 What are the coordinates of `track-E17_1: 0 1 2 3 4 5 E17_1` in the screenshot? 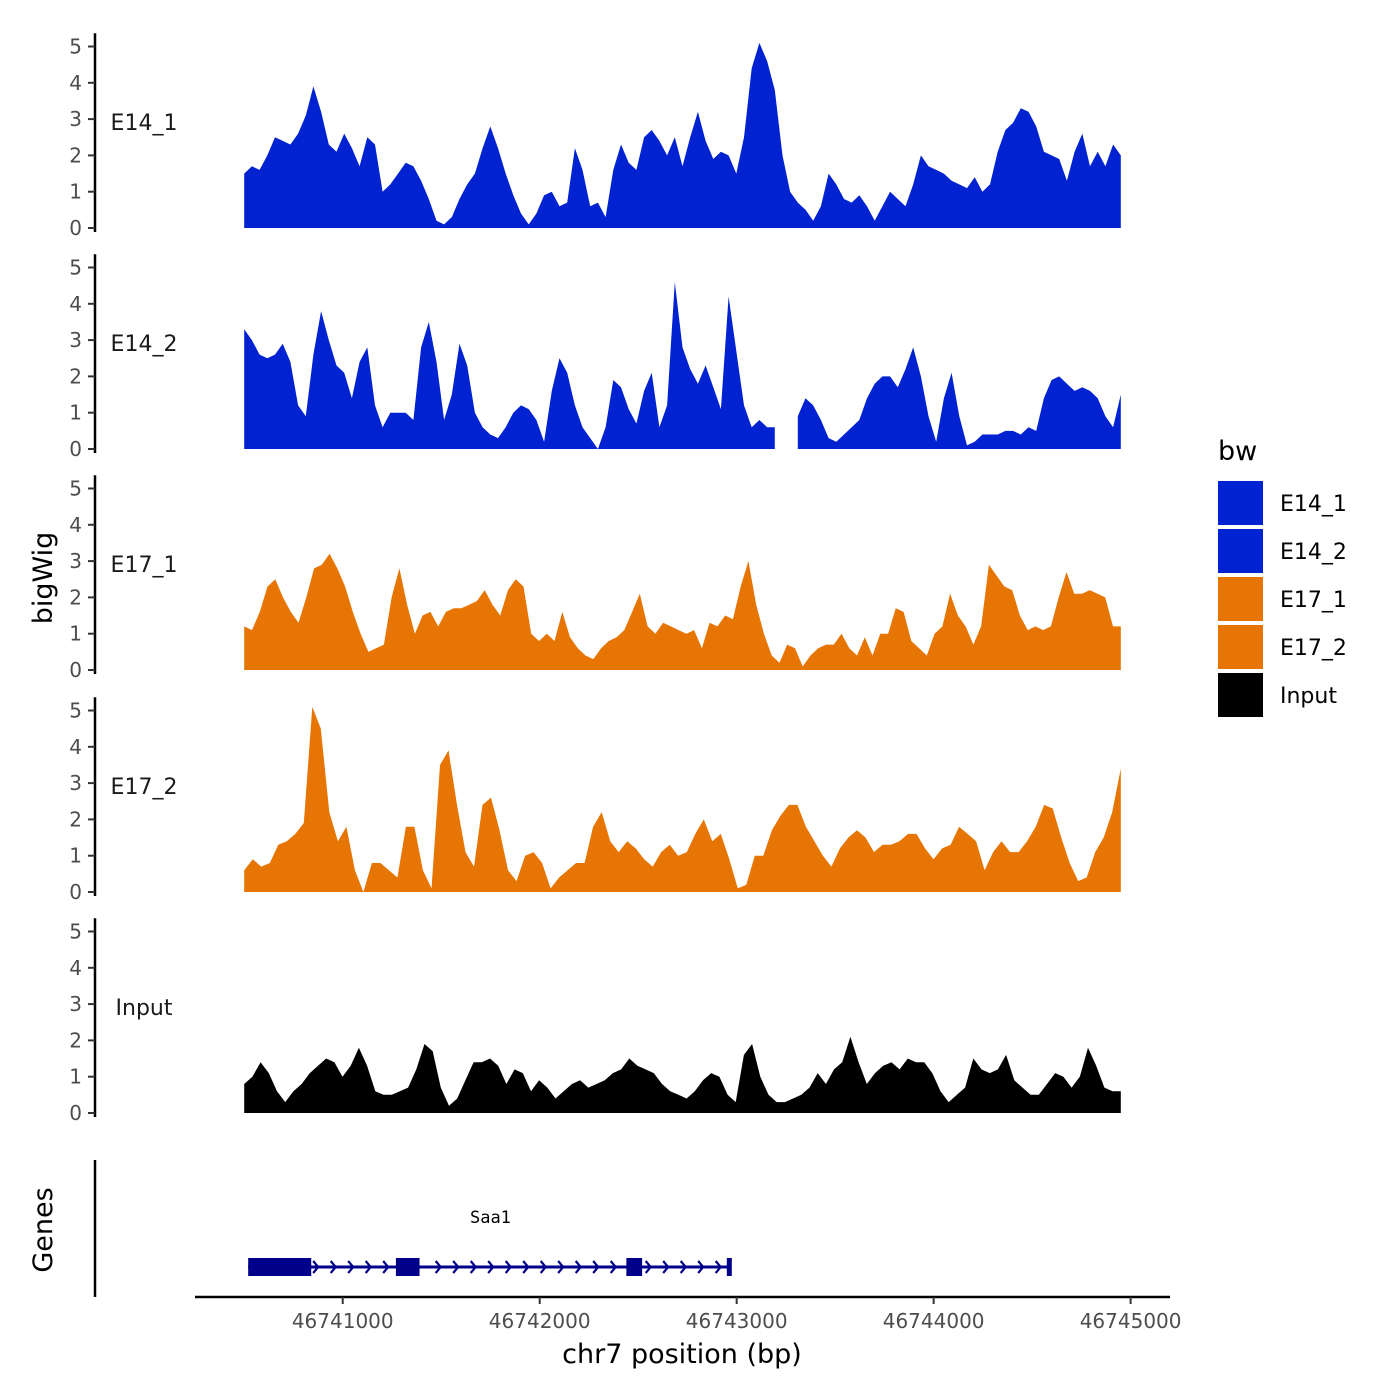 It's located at (595, 578).